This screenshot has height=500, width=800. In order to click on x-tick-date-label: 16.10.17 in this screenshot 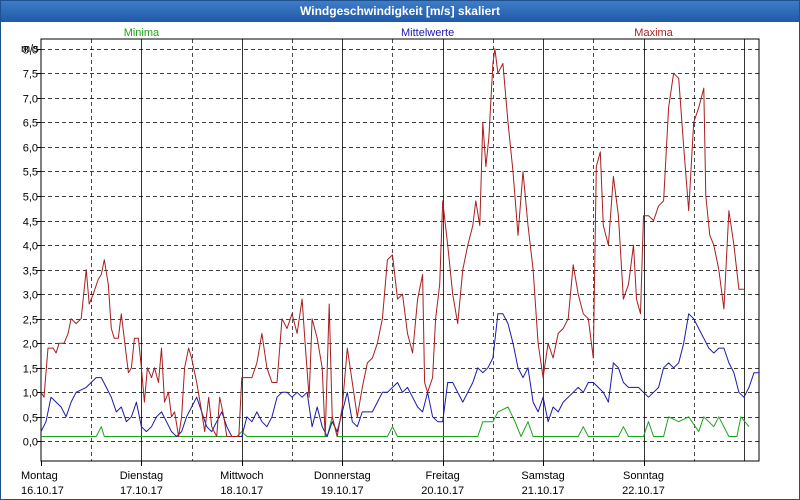, I will do `click(42, 491)`.